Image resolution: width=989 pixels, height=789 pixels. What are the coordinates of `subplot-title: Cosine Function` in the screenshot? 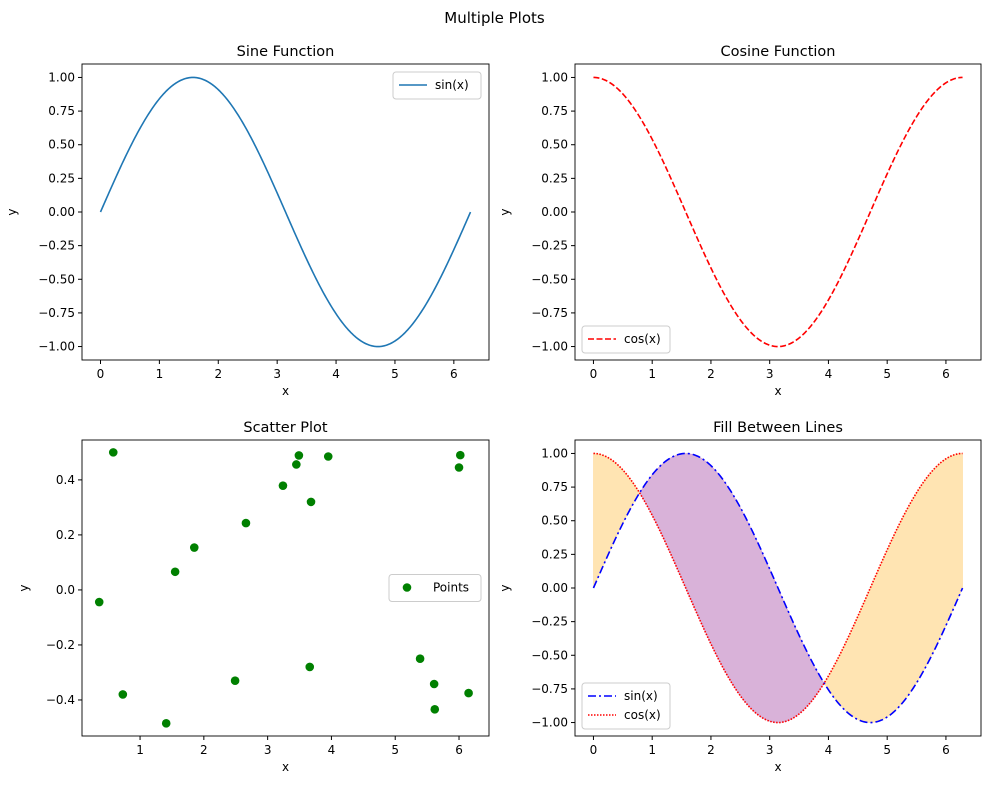 It's located at (778, 52).